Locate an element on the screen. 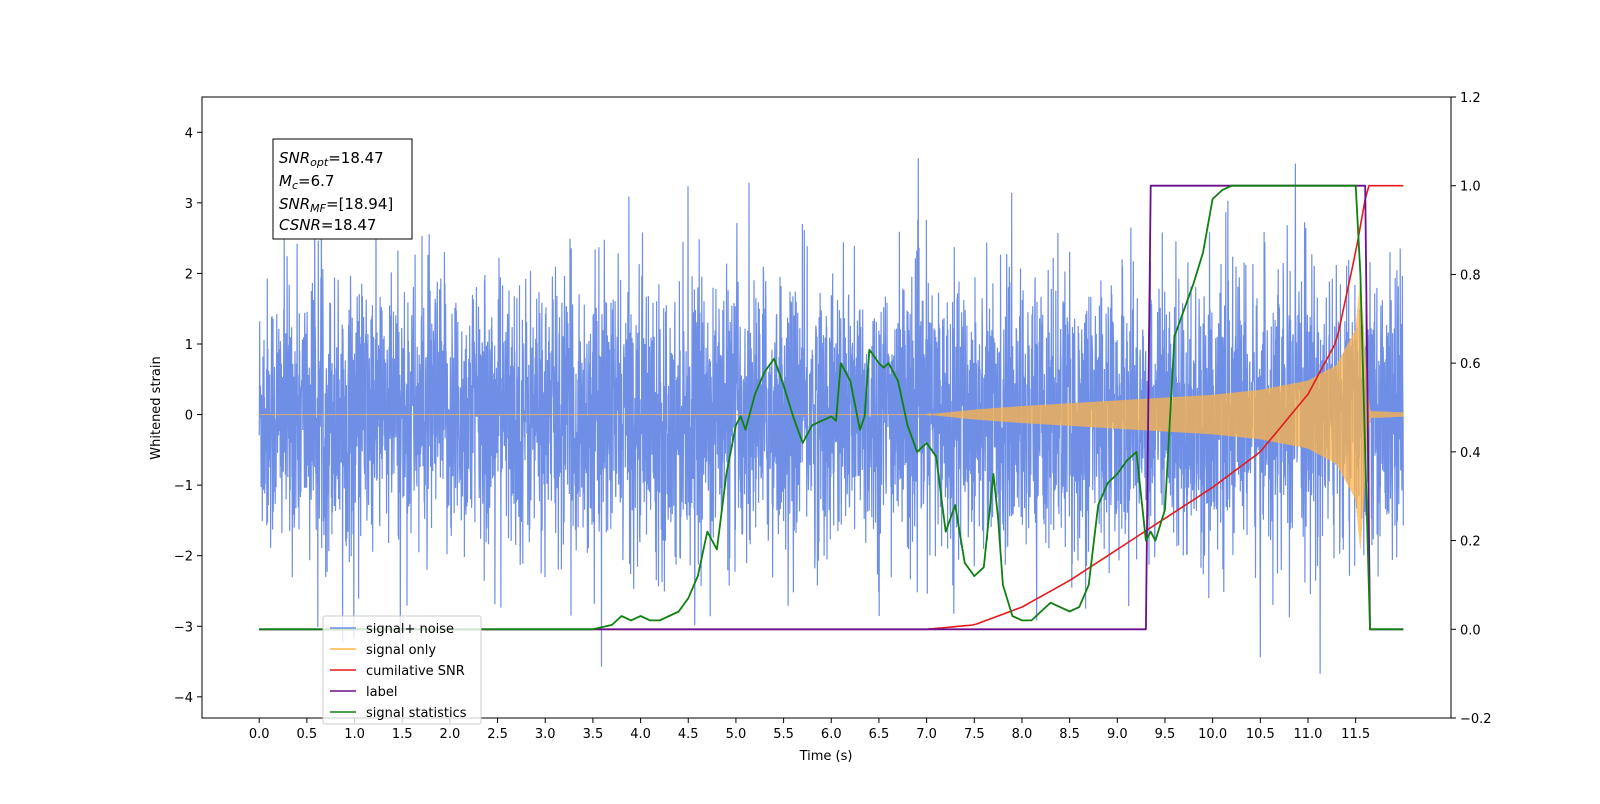 This screenshot has height=804, width=1600. y-left-tick-label: −2 is located at coordinates (183, 557).